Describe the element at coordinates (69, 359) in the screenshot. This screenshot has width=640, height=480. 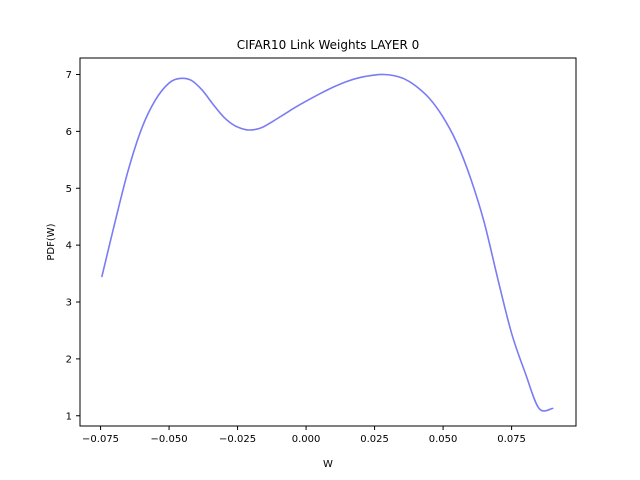
I see `y-tick-label: 2` at that location.